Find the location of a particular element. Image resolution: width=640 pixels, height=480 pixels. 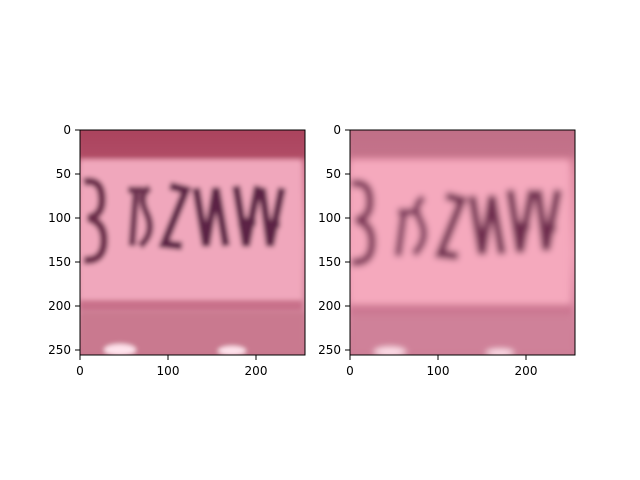

right-x-tick-marks is located at coordinates (438, 357).